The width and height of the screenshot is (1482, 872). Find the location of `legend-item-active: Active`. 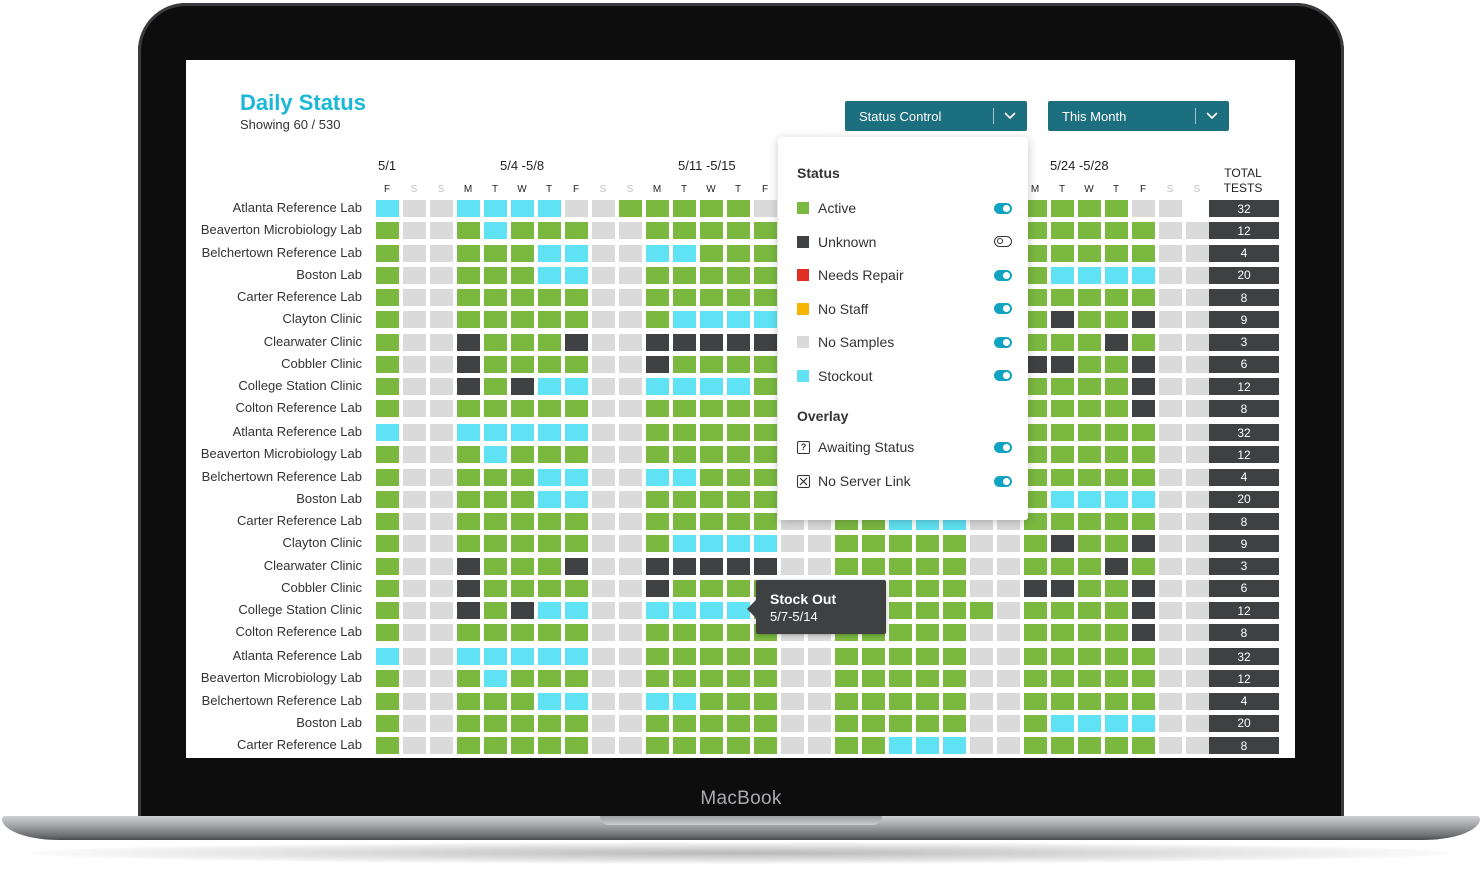

legend-item-active: Active is located at coordinates (904, 208).